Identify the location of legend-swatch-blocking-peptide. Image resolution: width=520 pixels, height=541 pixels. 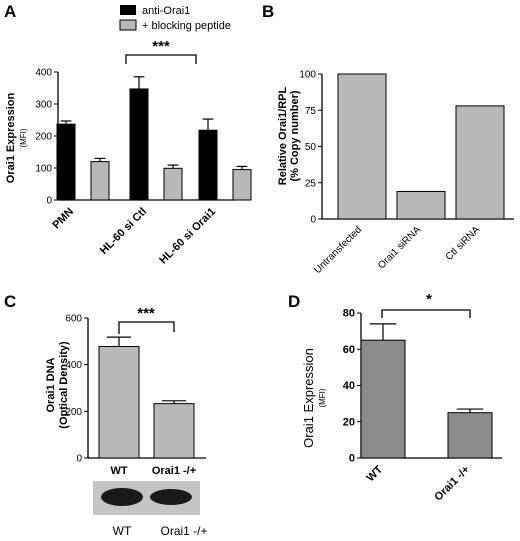
(128, 25).